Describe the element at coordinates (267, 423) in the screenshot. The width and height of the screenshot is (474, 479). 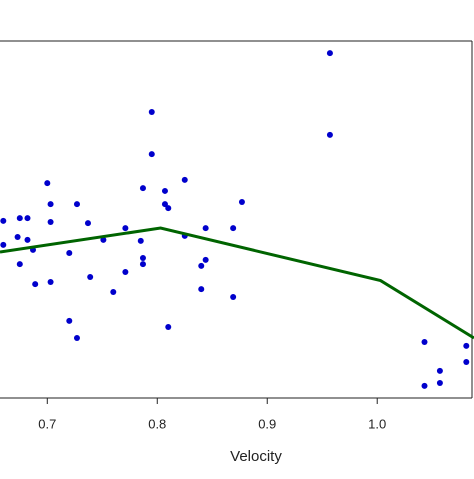
I see `x-tick-label: 0.9` at that location.